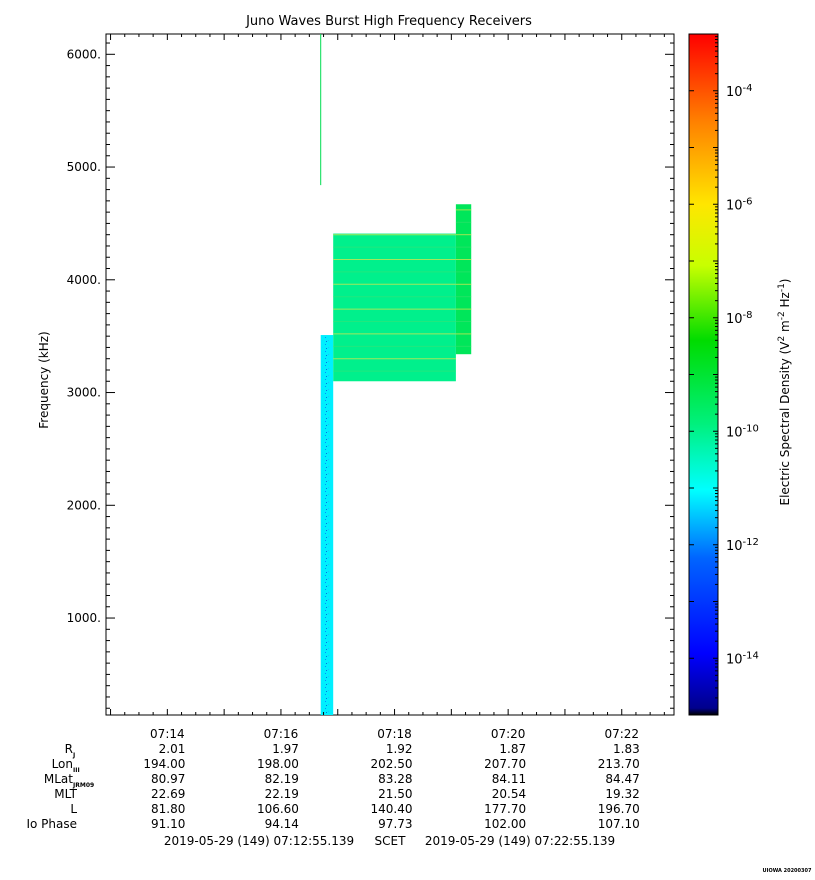 This screenshot has height=880, width=815. Describe the element at coordinates (164, 764) in the screenshot. I see `ephemeris-value: 194.00` at that location.